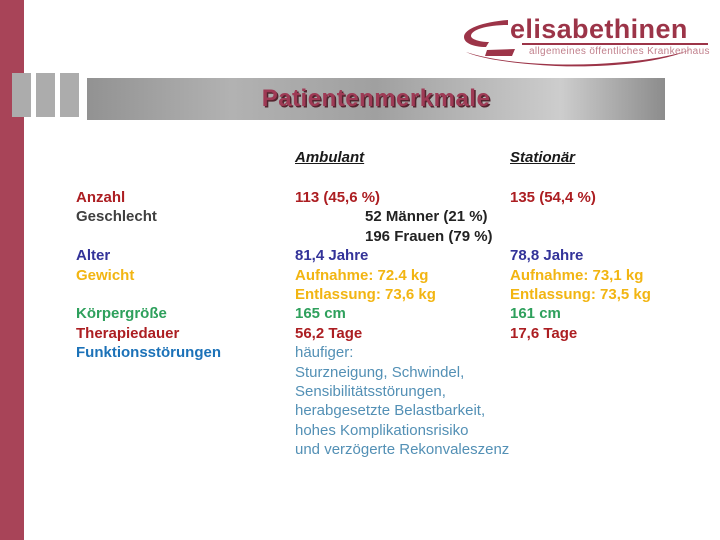  What do you see at coordinates (429, 236) in the screenshot?
I see `ambulant-value: 196 Frauen (79 %)` at bounding box center [429, 236].